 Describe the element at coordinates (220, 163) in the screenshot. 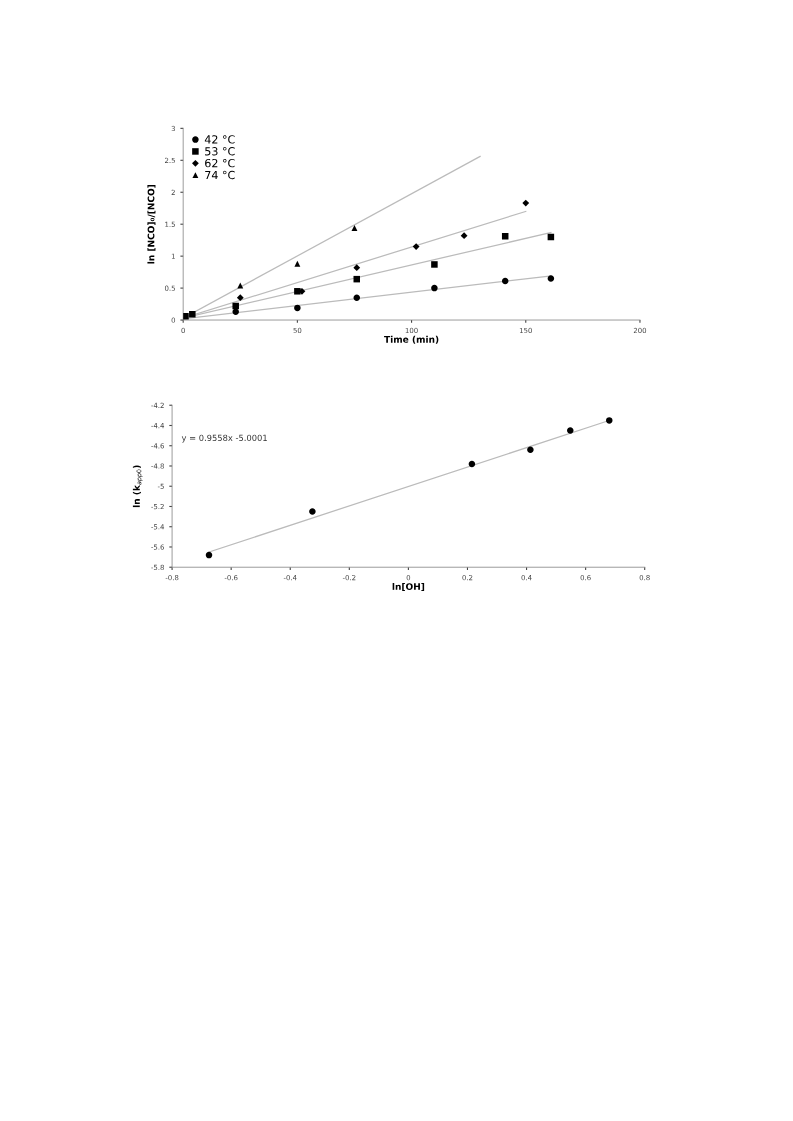

I see `legend-label: 62 °C` at that location.